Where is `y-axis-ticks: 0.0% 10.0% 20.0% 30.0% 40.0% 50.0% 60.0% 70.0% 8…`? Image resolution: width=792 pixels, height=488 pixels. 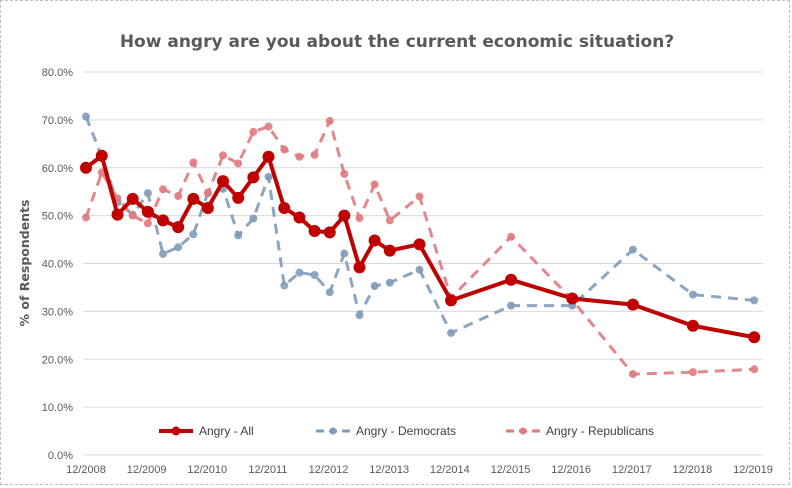 y-axis-ticks: 0.0% 10.0% 20.0% 30.0% 40.0% 50.0% 60.0% 70.0% 8… is located at coordinates (57, 264).